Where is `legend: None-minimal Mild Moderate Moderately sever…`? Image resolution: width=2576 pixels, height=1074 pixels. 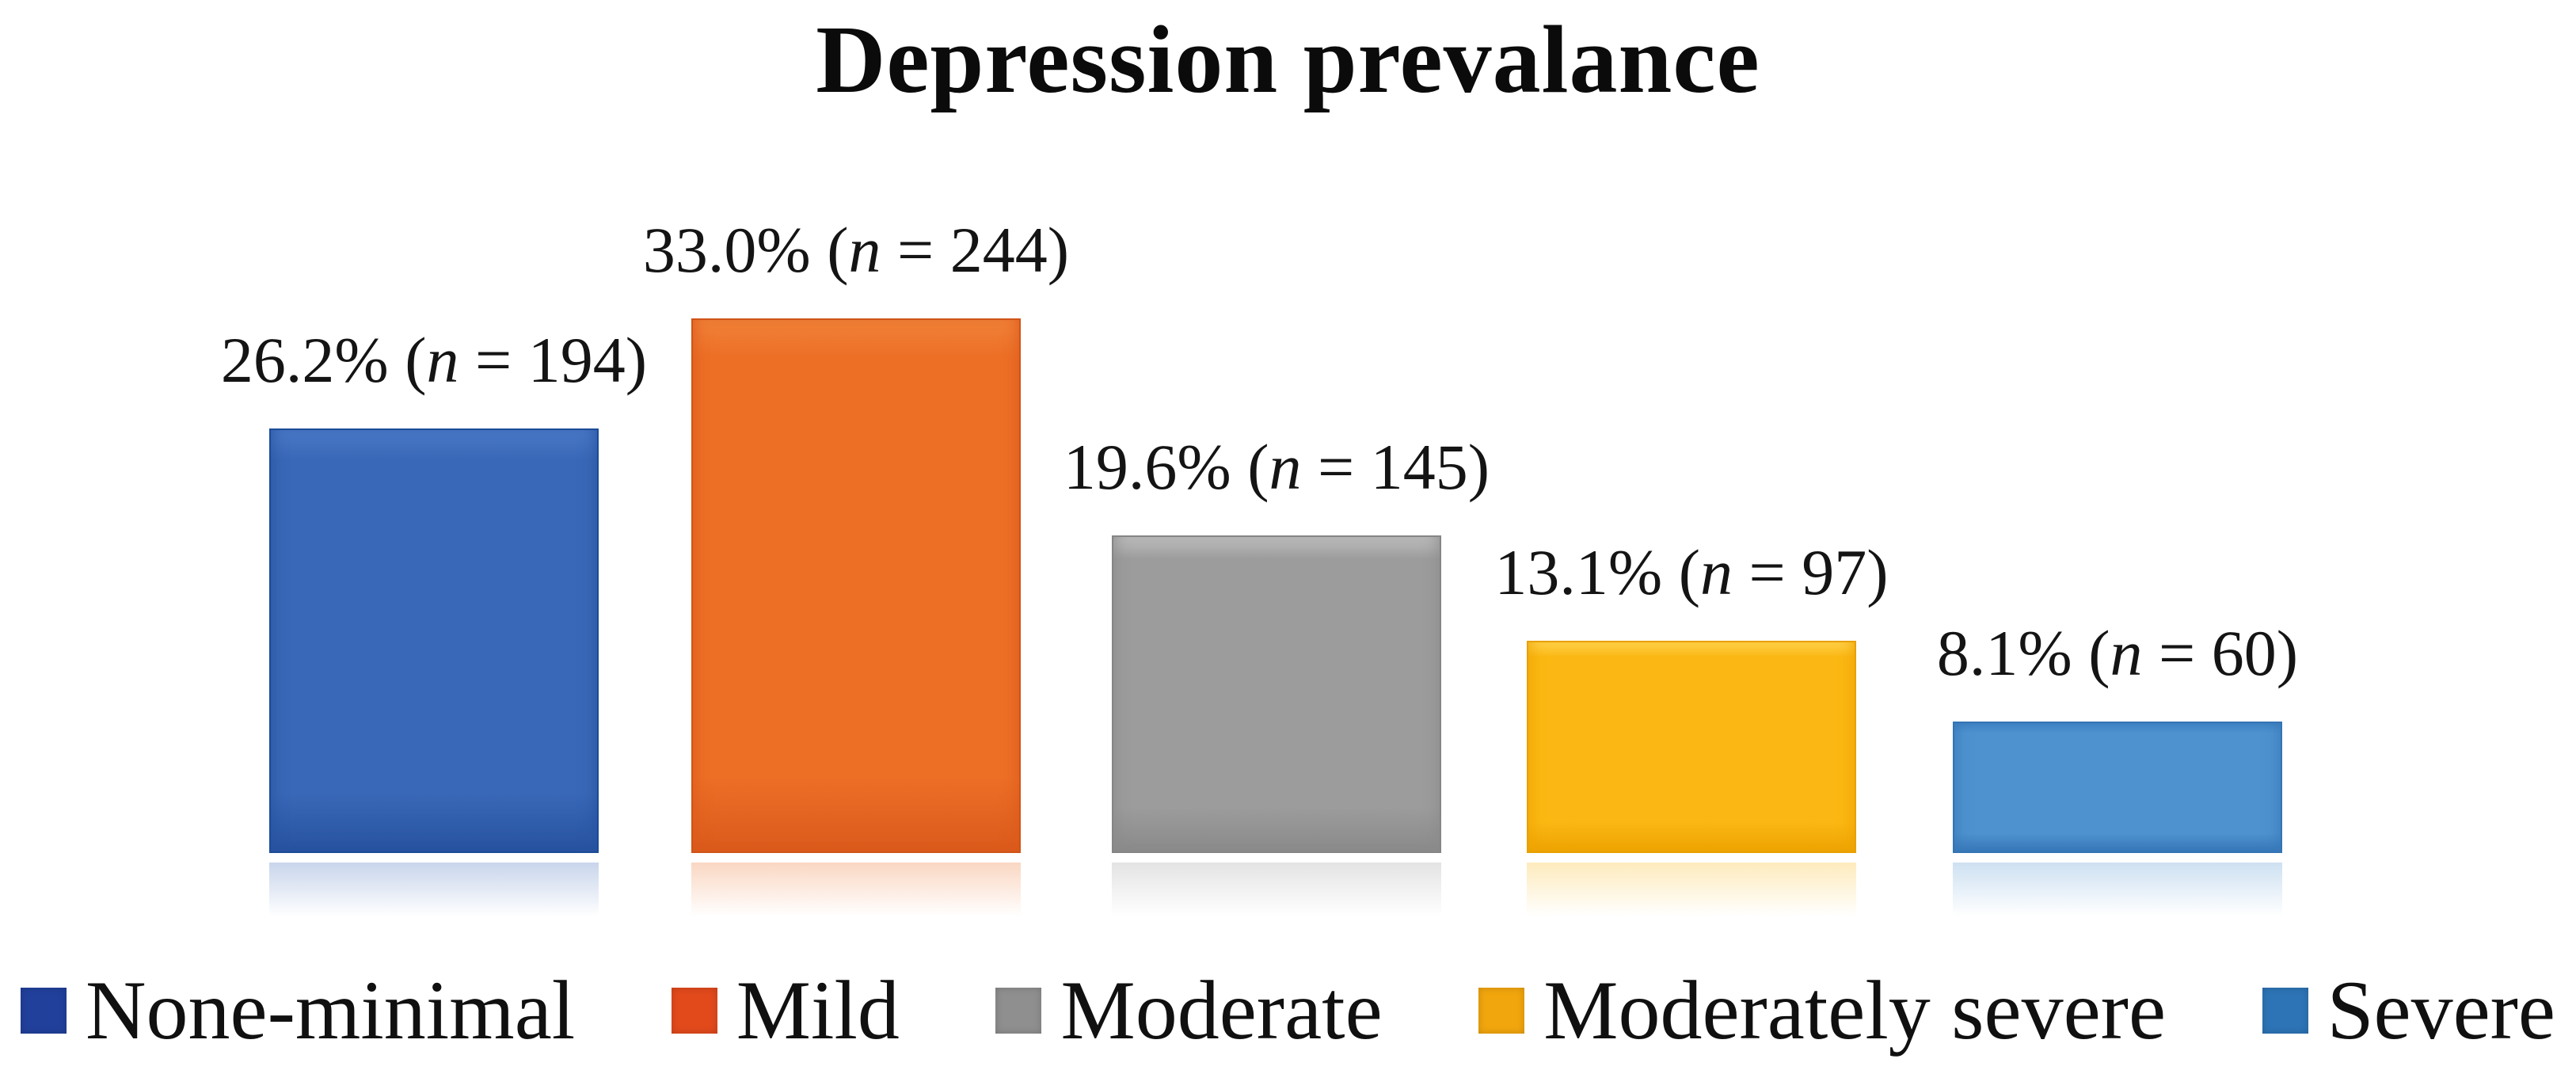 legend: None-minimal Mild Moderate Moderately sever… is located at coordinates (1288, 1010).